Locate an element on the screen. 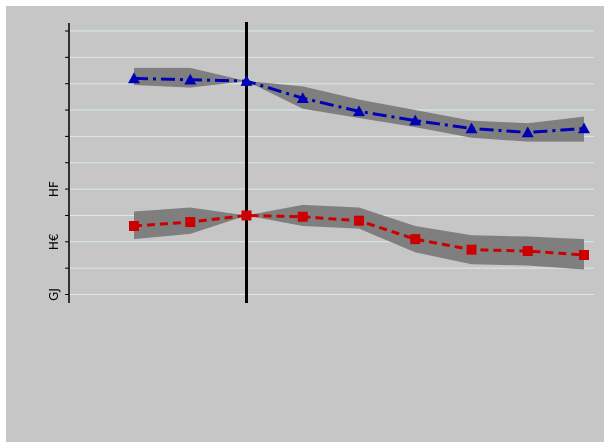  y-tick-label-0: GJ is located at coordinates (54, 294).